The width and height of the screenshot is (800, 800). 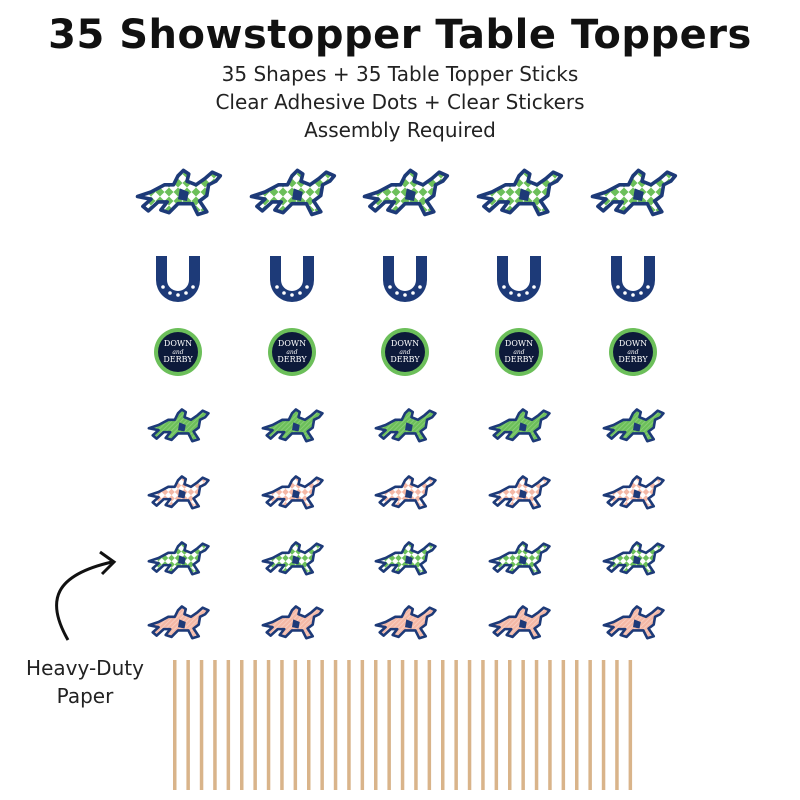 I want to click on subtitle-contents: 35 Shapes + 35 Table Topper Sticks, so click(x=400, y=74).